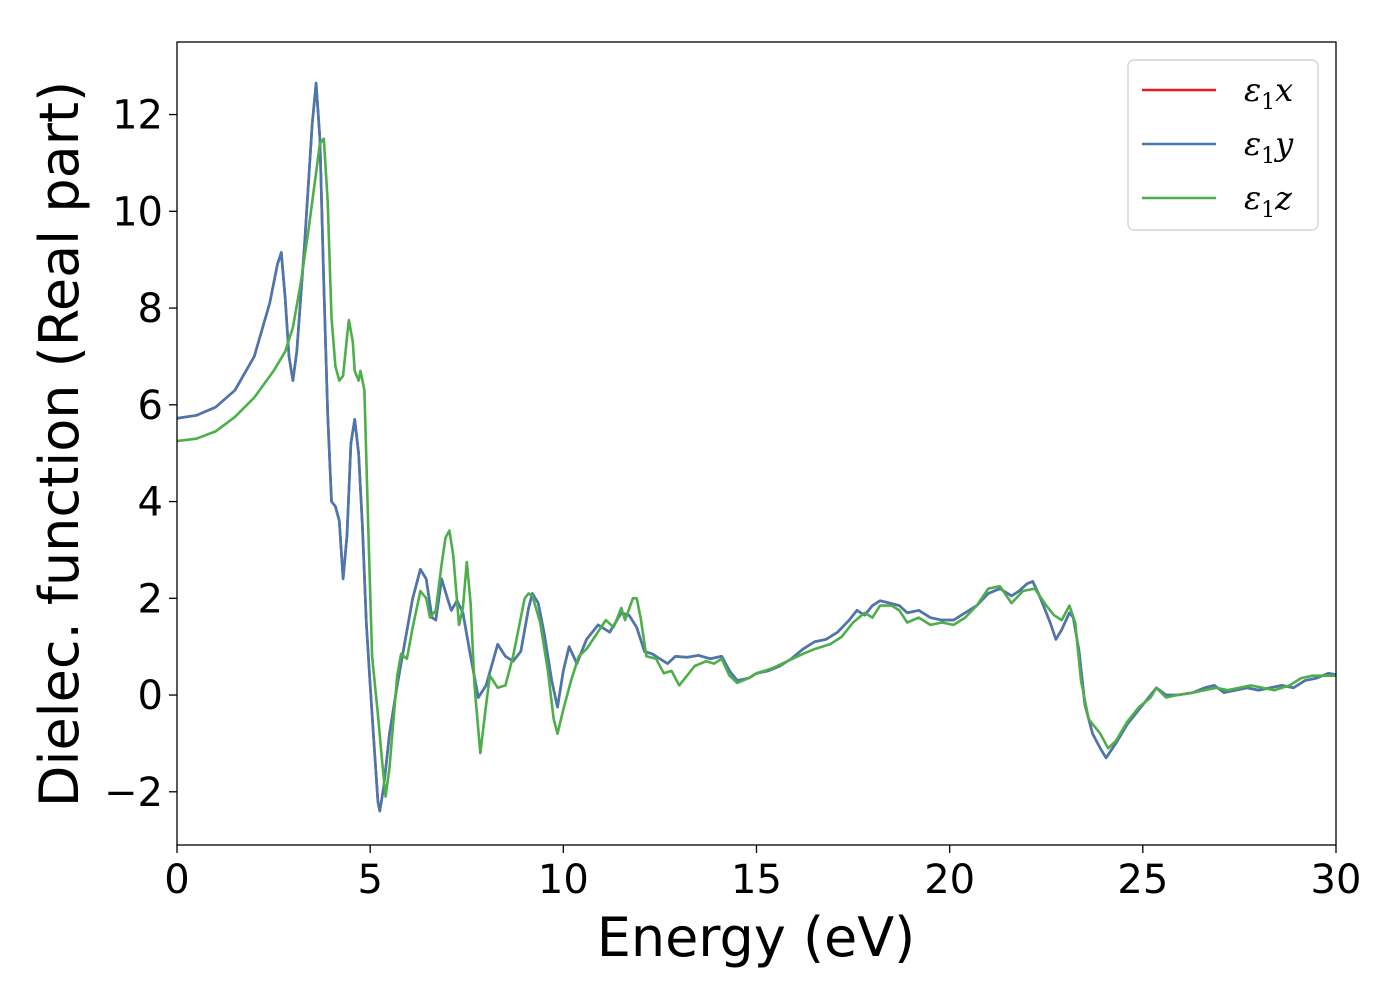 The image size is (1400, 1000). I want to click on x-tick-label: 10, so click(563, 880).